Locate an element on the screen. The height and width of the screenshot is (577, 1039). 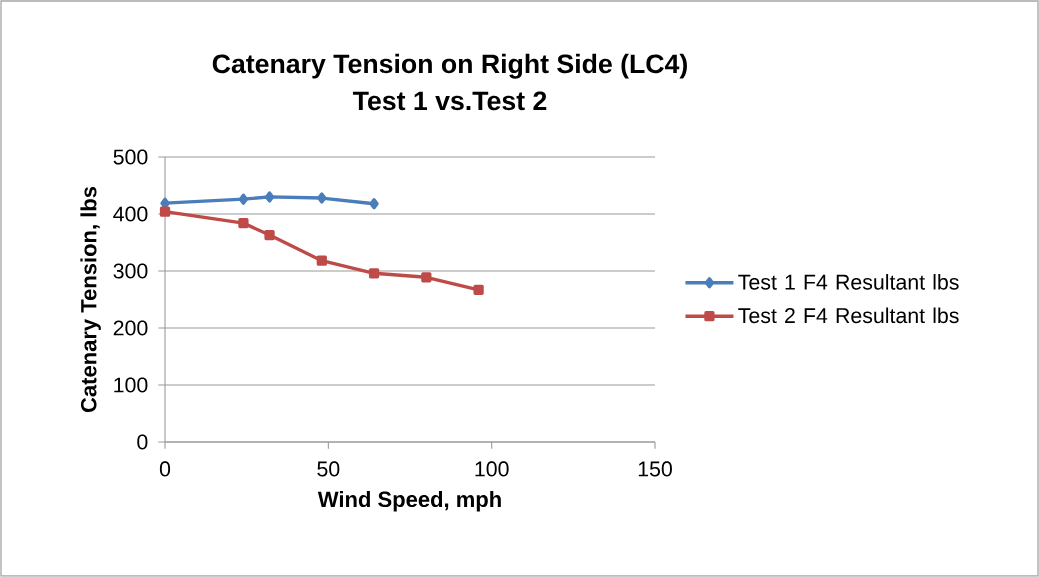
y-tick-label: 200 is located at coordinates (130, 328).